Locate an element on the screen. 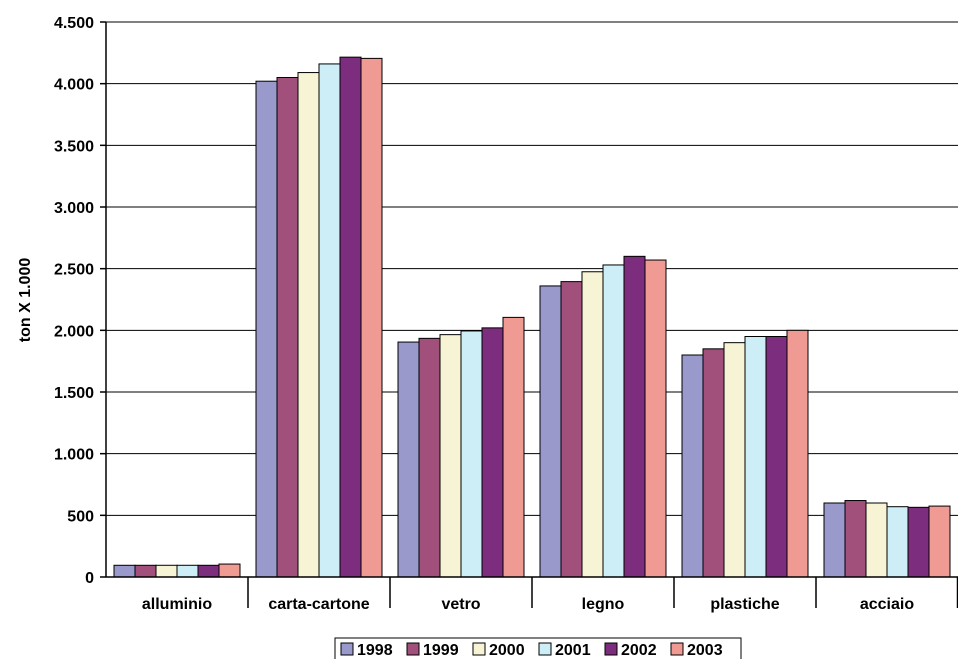 The height and width of the screenshot is (659, 958). x-category-label: plastiche is located at coordinates (744, 604).